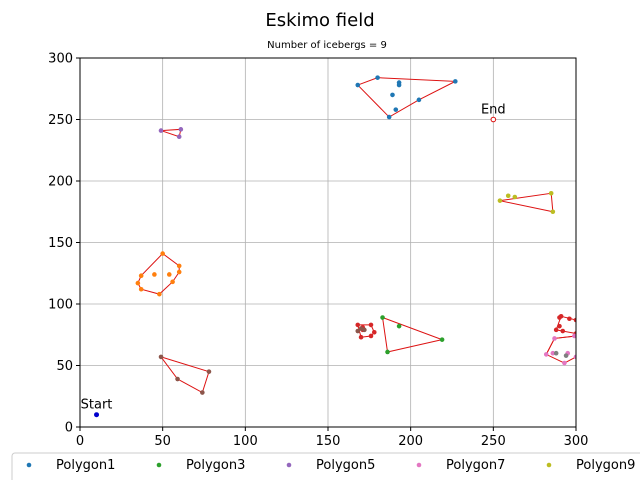 The height and width of the screenshot is (480, 640). Describe the element at coordinates (605, 465) in the screenshot. I see `legend-label: Polygon9` at that location.